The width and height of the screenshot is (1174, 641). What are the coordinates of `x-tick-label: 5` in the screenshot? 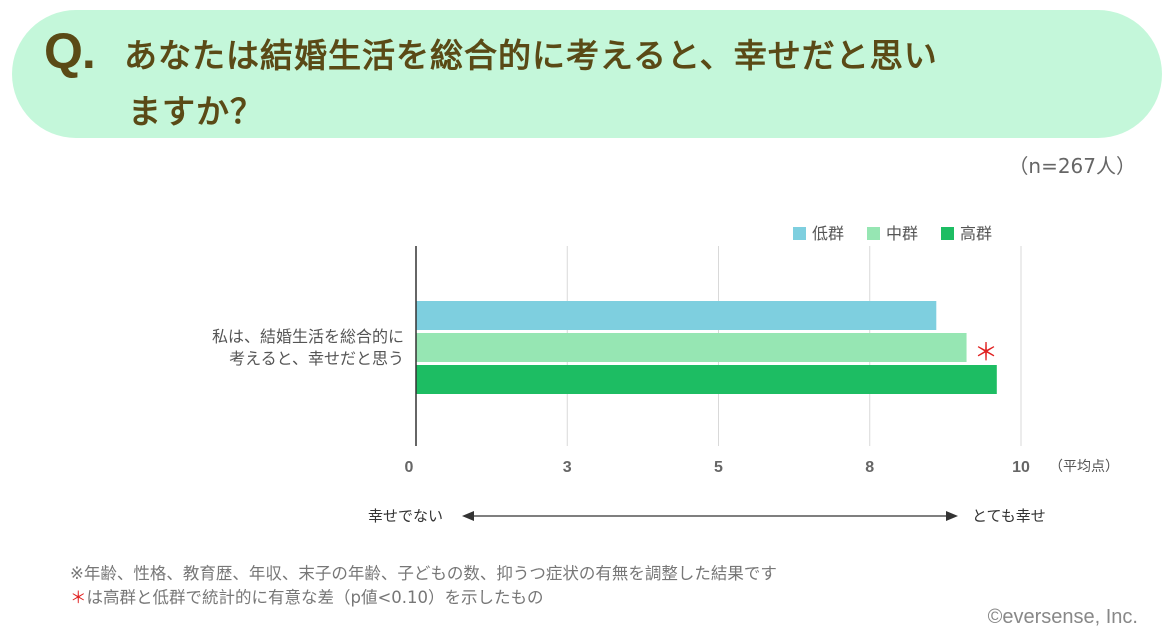 It's located at (718, 467).